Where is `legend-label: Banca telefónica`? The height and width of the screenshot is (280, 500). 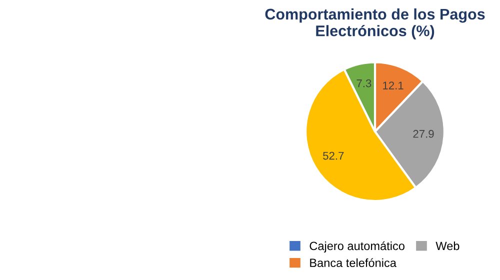 legend-label: Banca telefónica is located at coordinates (353, 263).